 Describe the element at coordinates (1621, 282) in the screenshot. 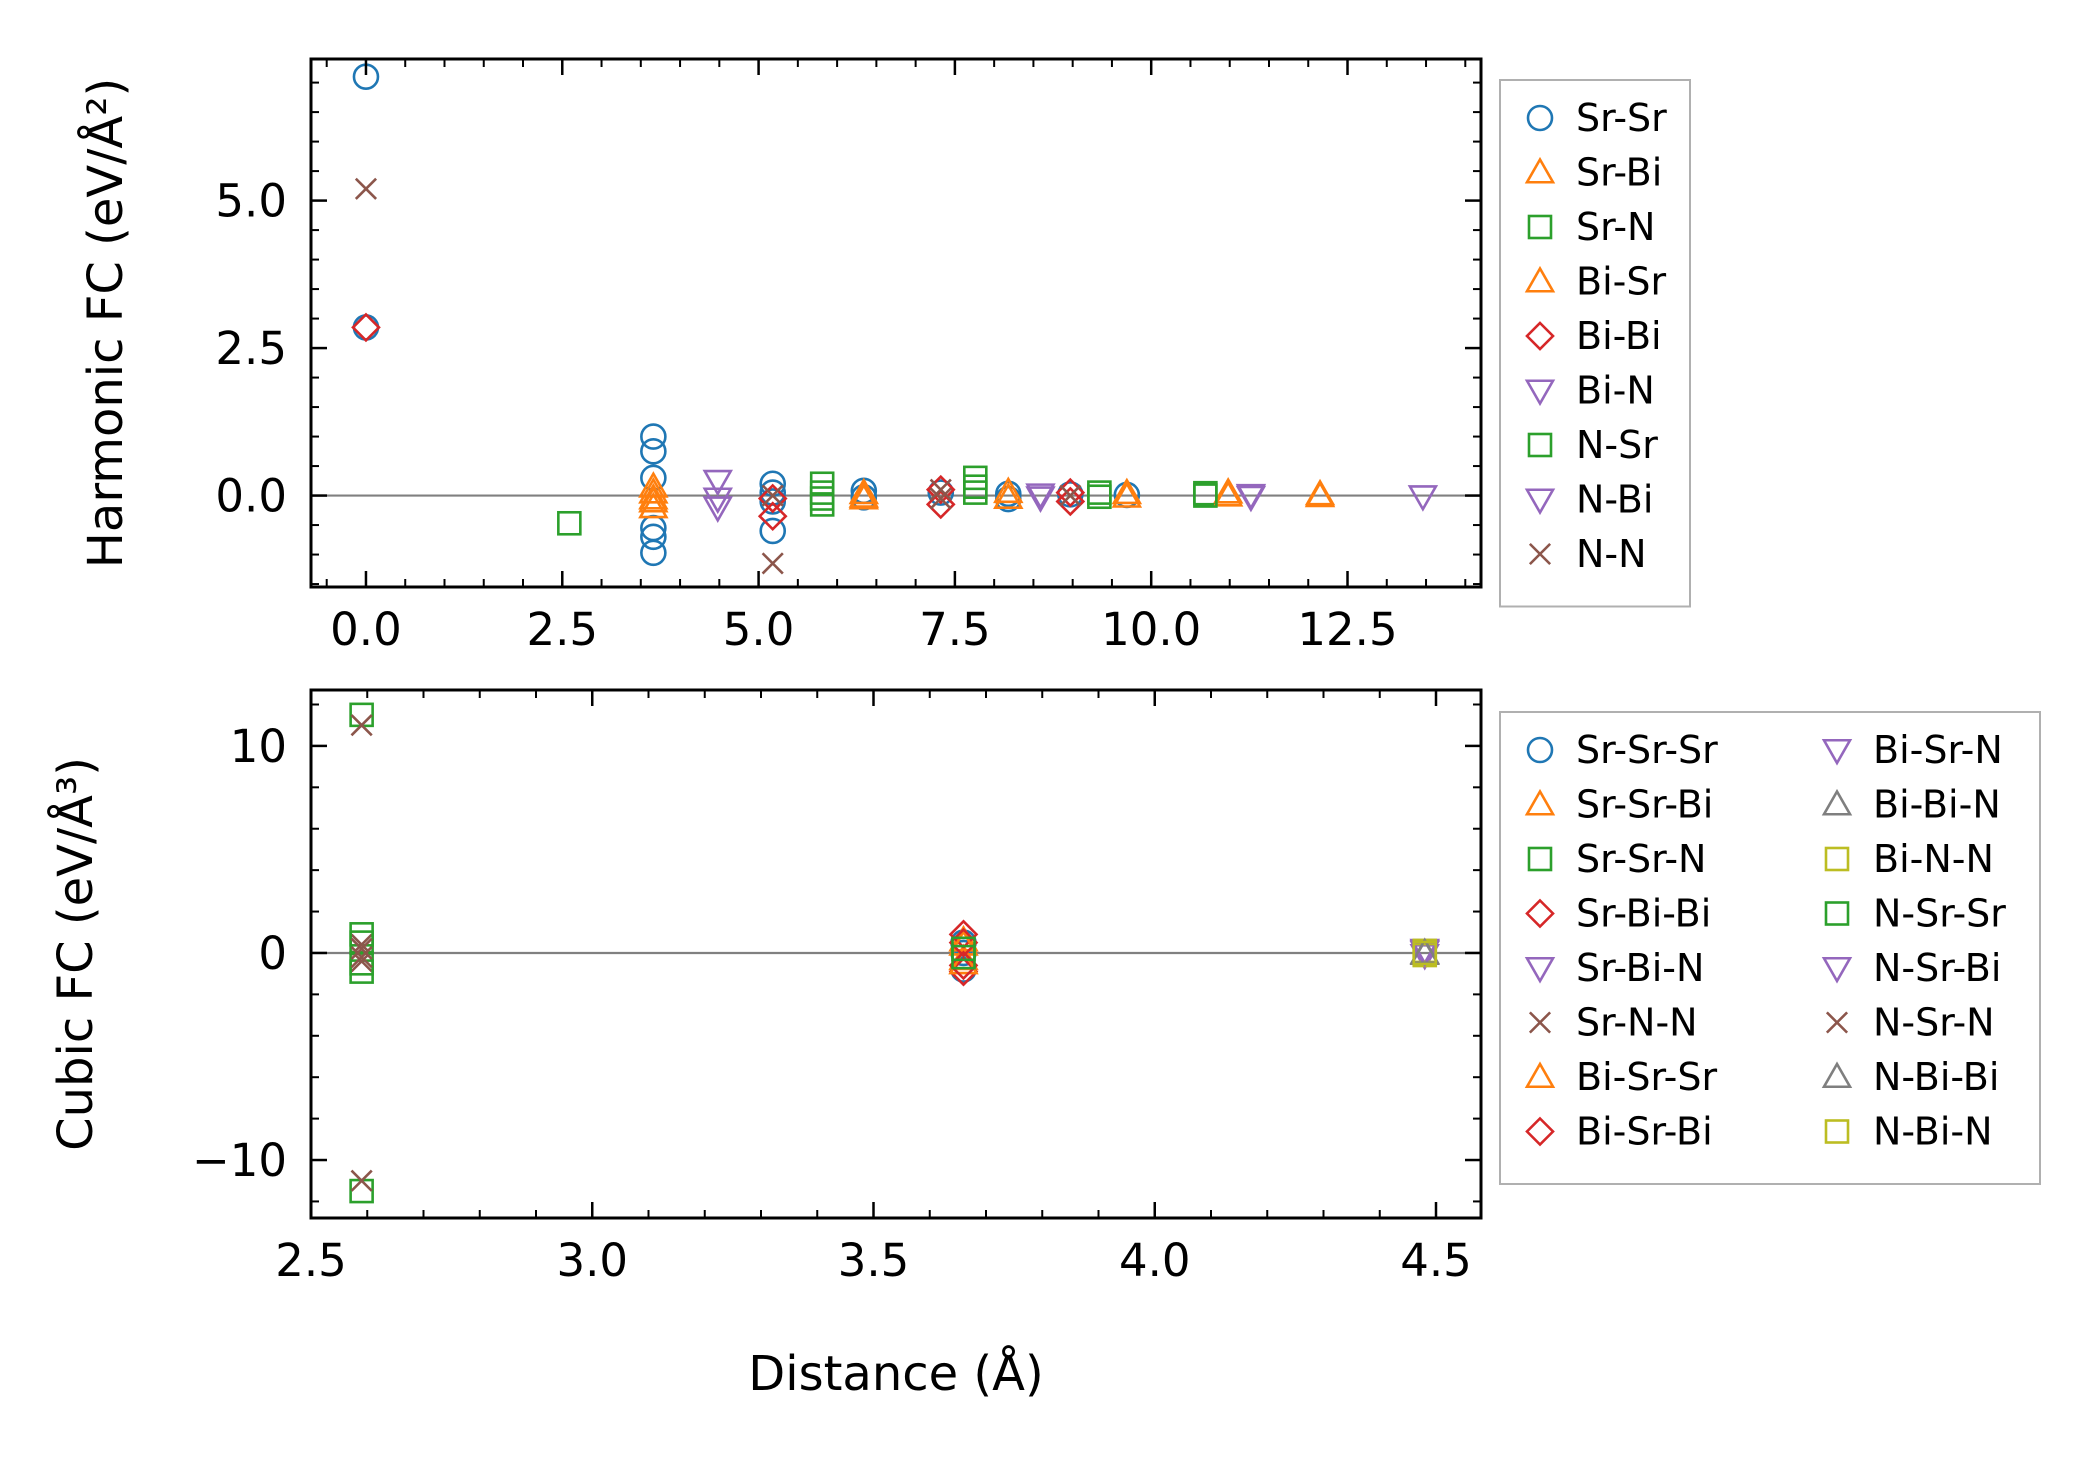

I see `harmonic-legend-label-bi-sr: Bi-Sr` at that location.